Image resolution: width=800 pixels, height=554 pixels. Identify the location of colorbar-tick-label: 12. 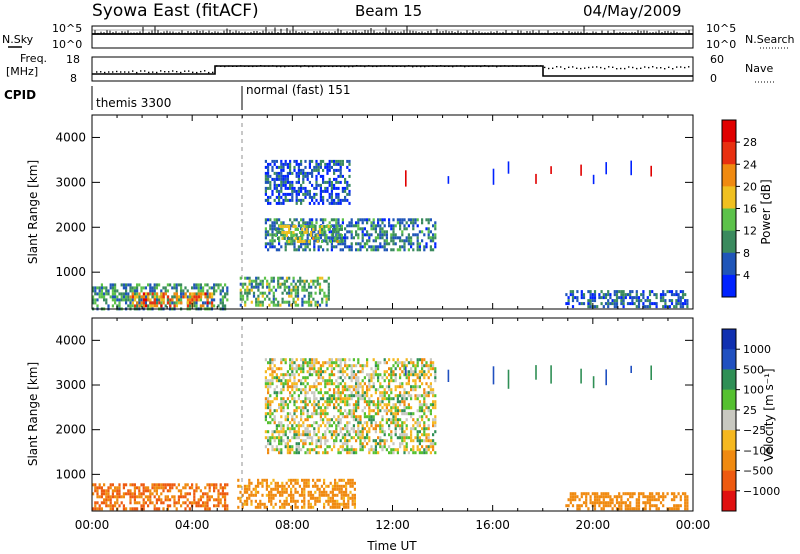
(750, 231).